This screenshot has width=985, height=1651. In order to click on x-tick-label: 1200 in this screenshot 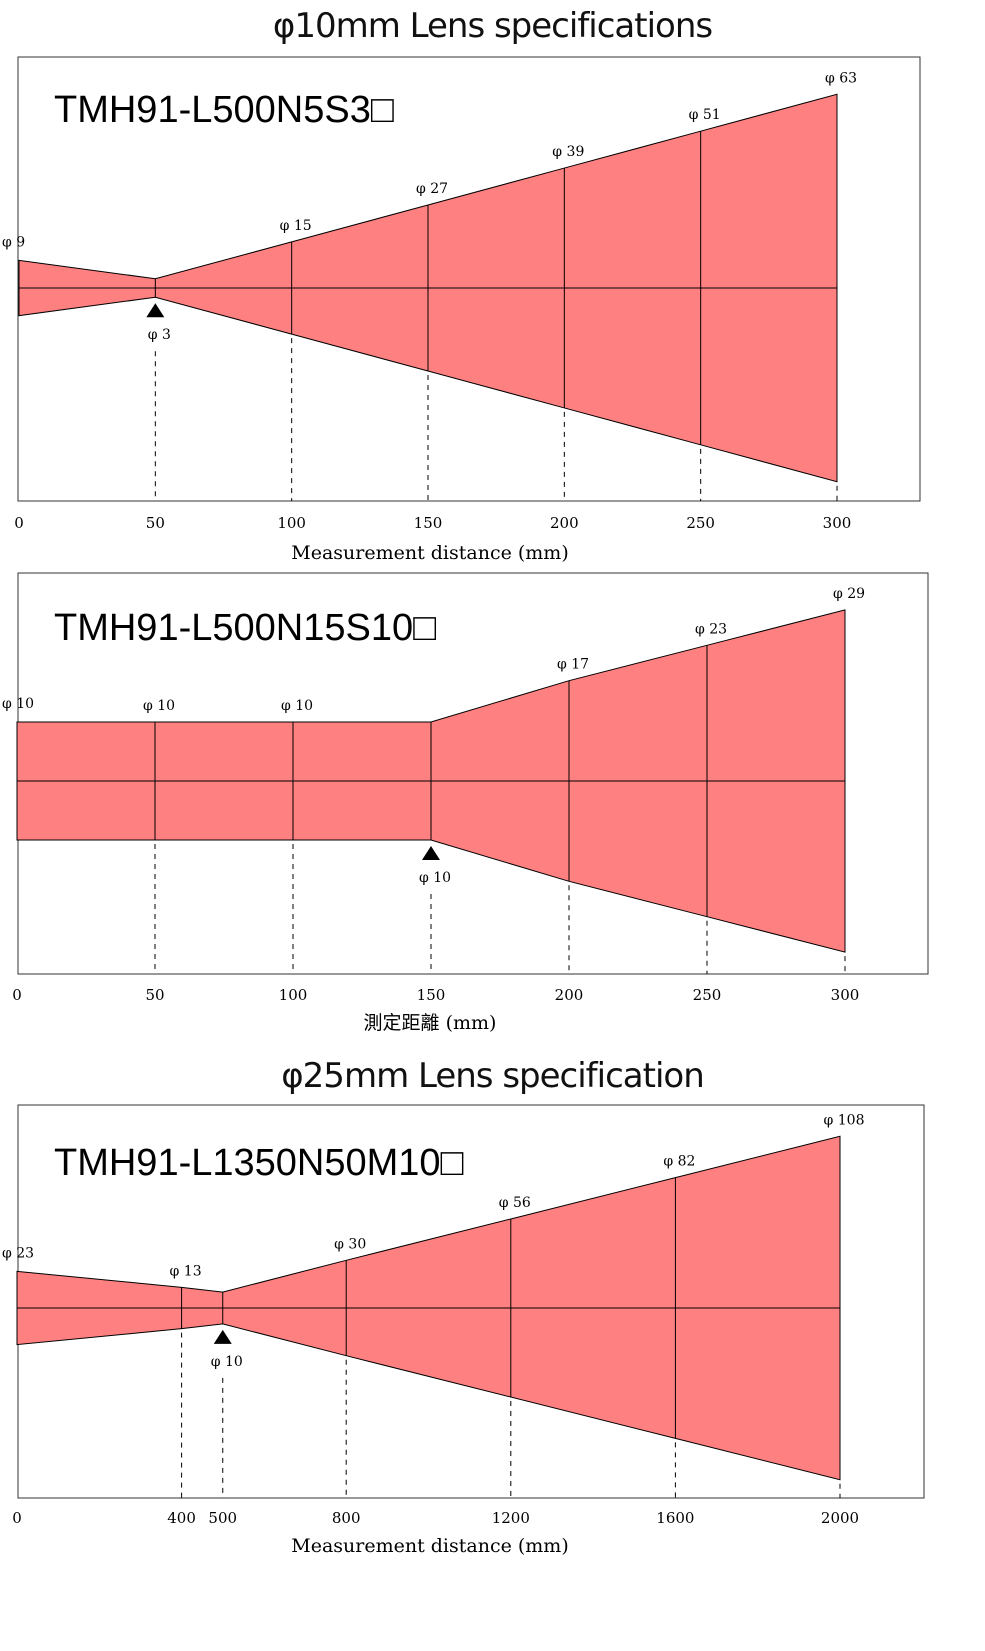, I will do `click(511, 1518)`.